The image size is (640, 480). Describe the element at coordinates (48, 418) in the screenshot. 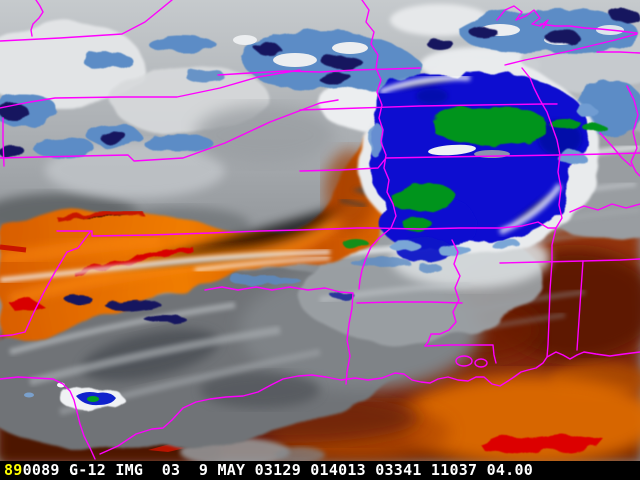

I see `rio-grande-boundary` at that location.